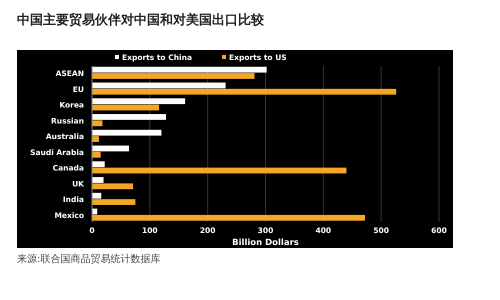 The image size is (500, 300). I want to click on chart-title: 中国主要贸易伙伴对中国和对美国出口比较, so click(141, 20).